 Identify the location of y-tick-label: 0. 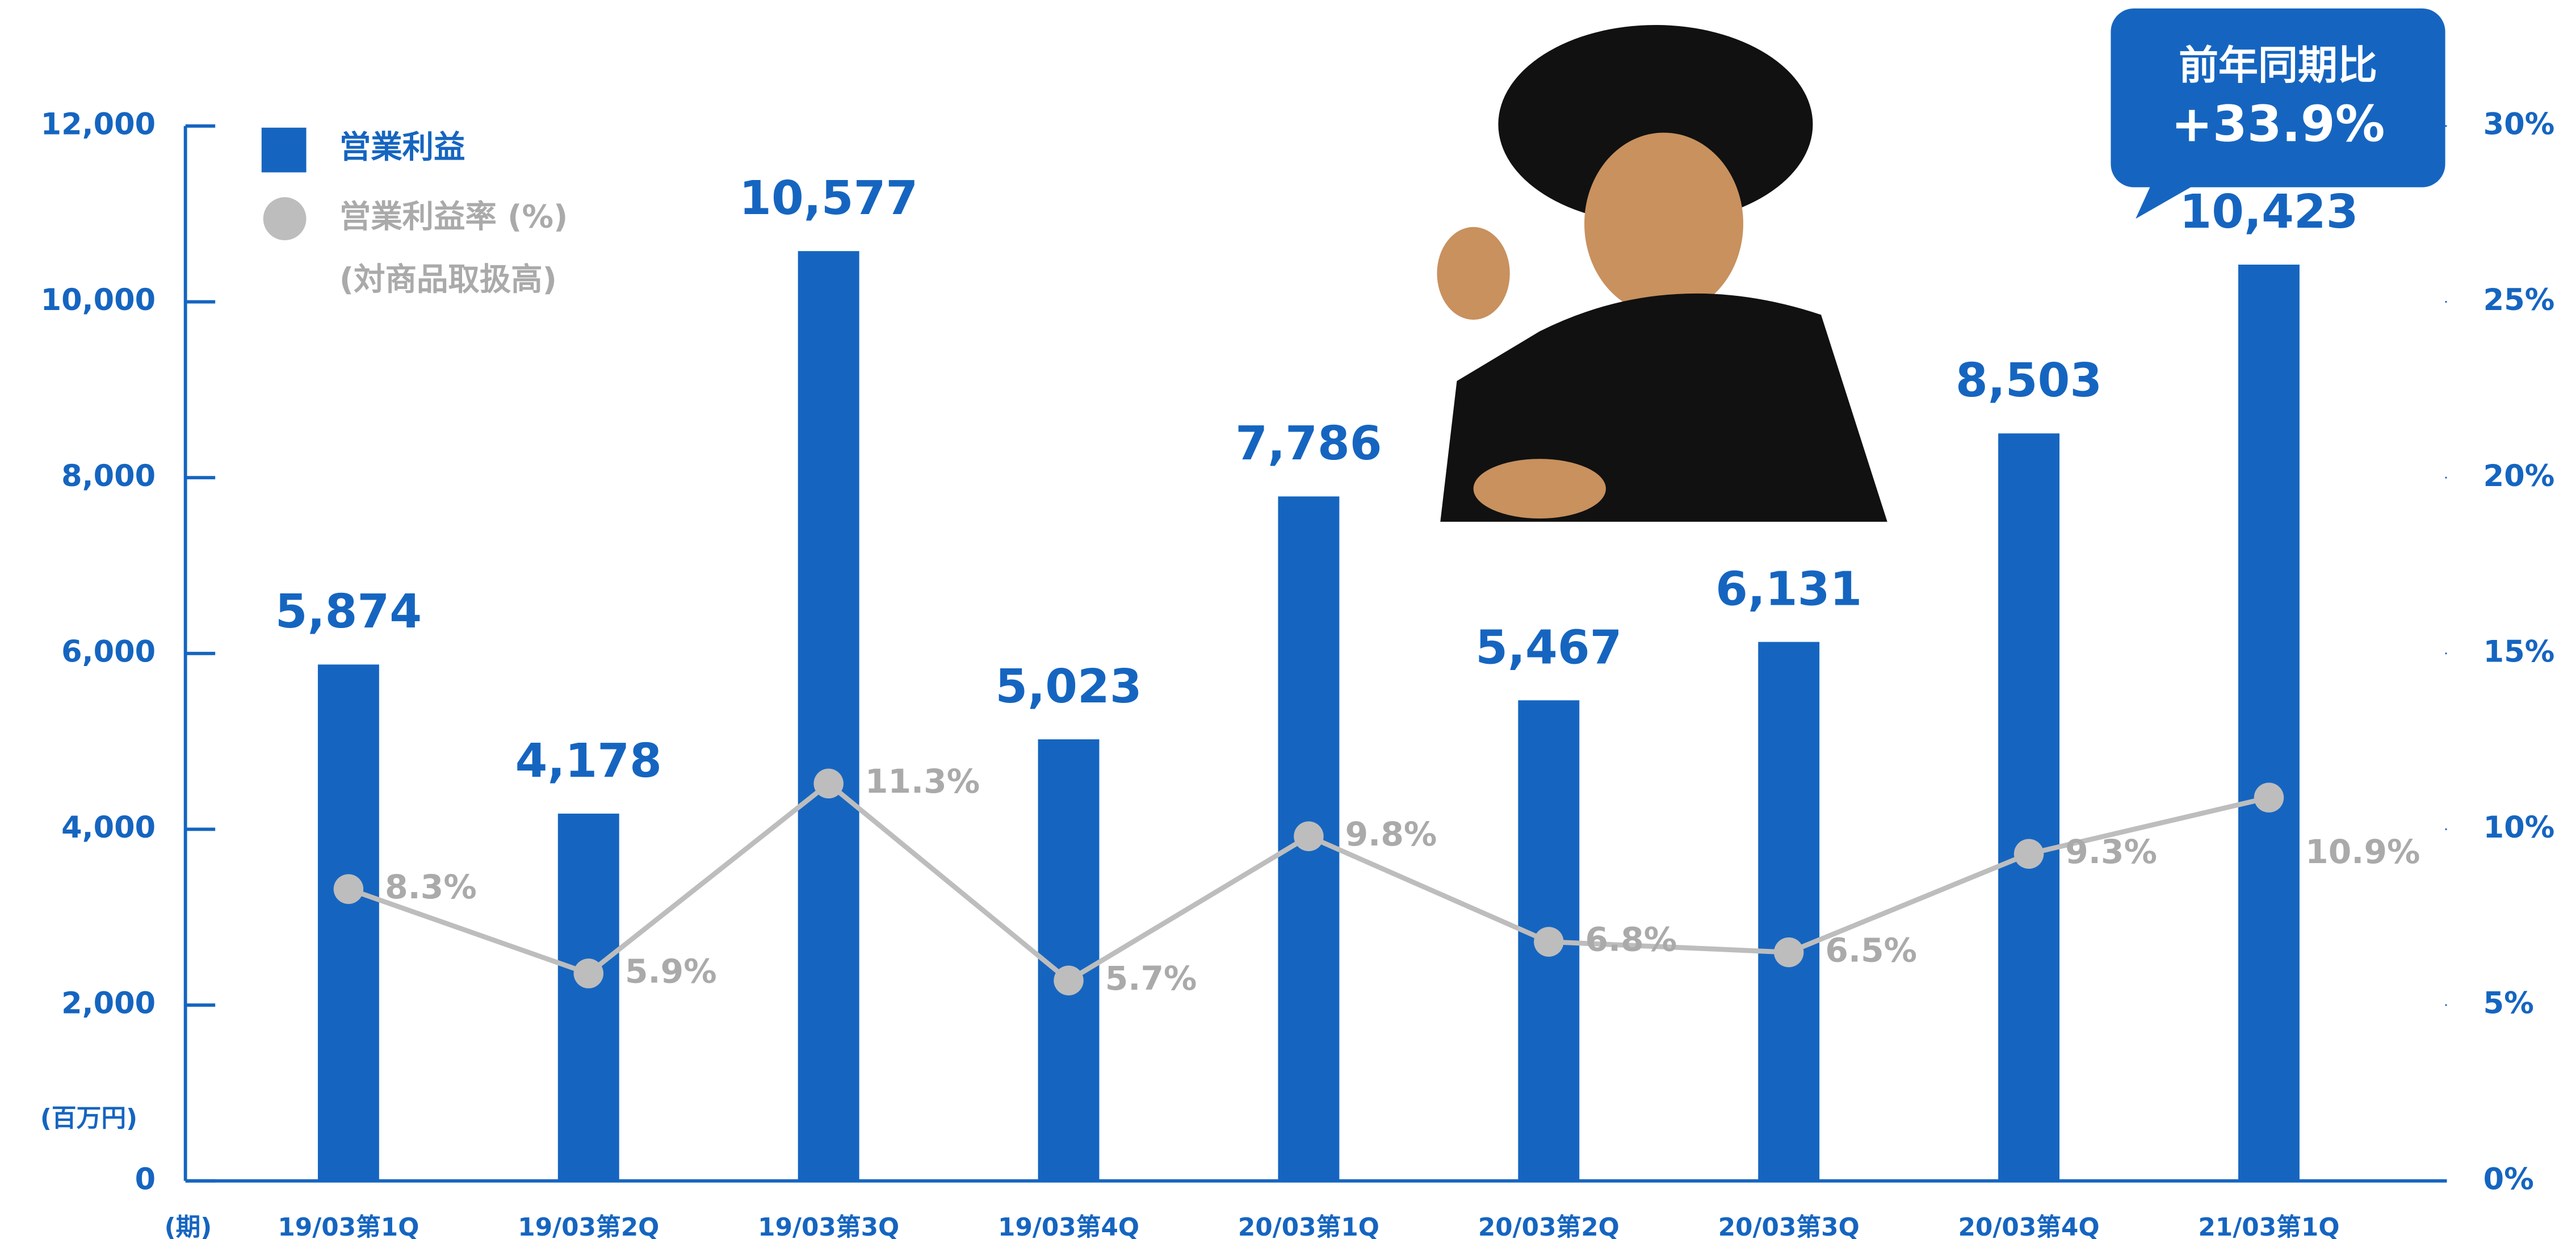
(145, 1179).